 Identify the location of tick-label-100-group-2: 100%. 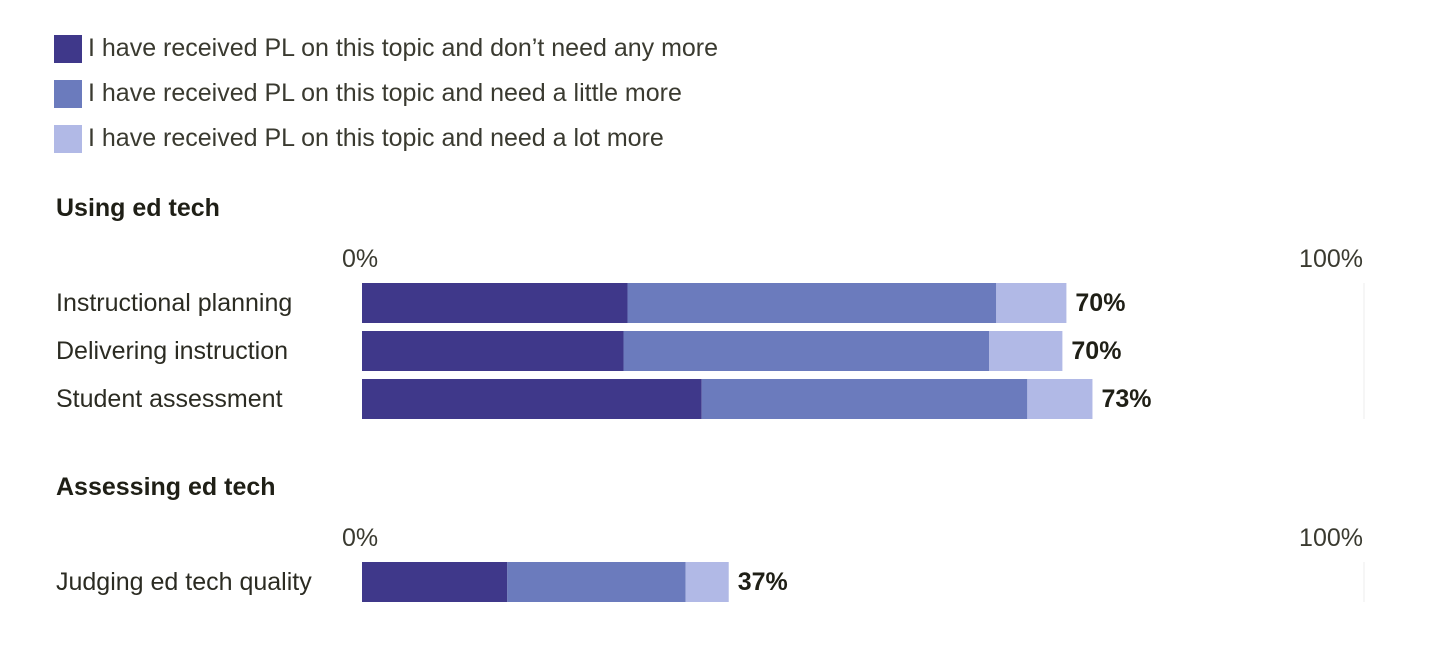
(1331, 538).